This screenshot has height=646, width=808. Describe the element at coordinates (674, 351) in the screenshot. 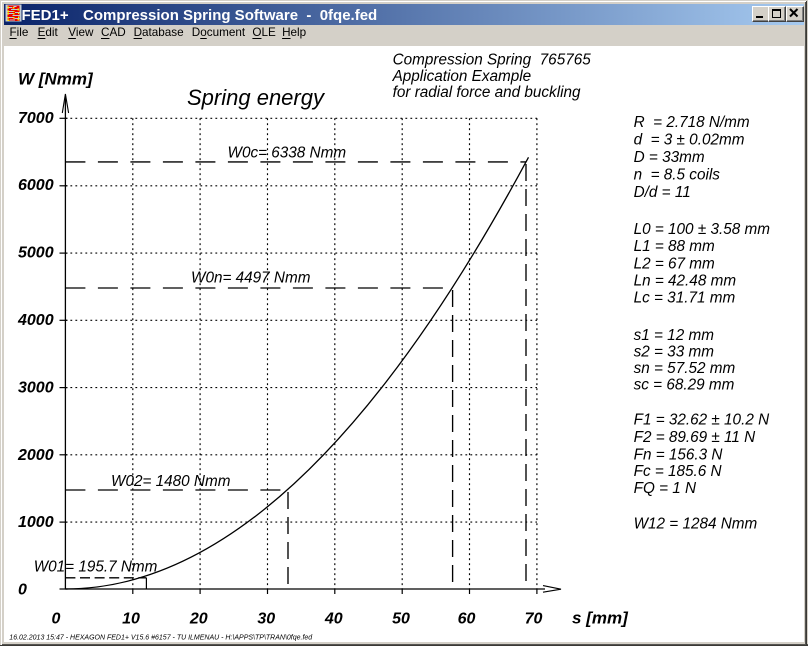

I see `svg-text: s2 = 33 mm` at that location.